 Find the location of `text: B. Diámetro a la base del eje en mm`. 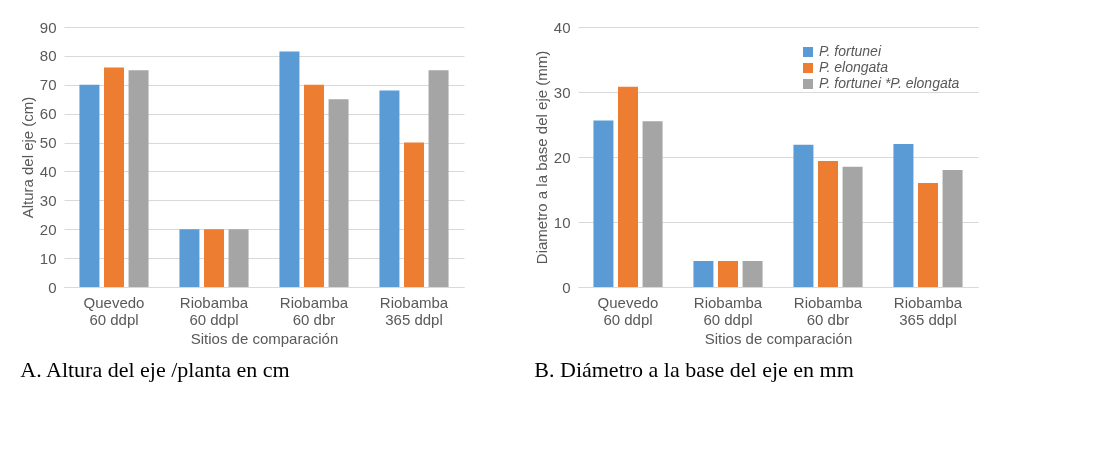

text: B. Diámetro a la base del eje en mm is located at coordinates (694, 369).